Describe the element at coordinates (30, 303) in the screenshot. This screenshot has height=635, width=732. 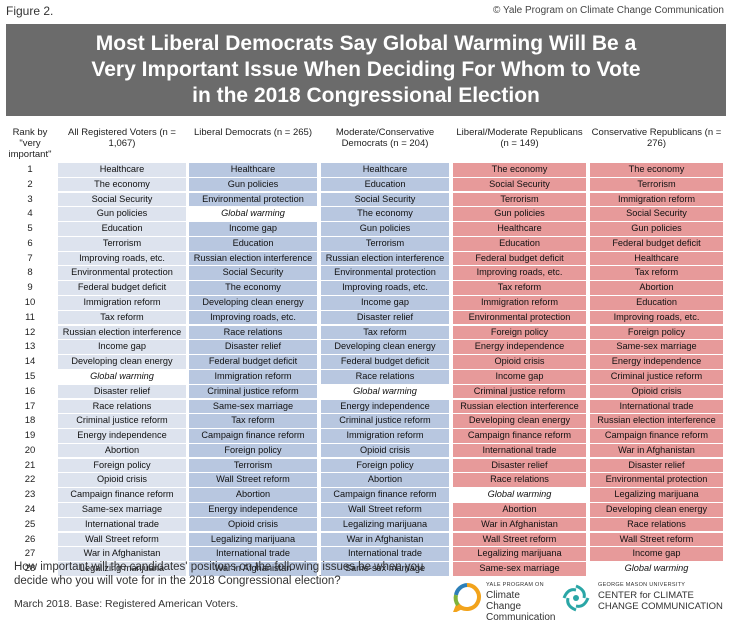
I see `rank-number: 10` at that location.